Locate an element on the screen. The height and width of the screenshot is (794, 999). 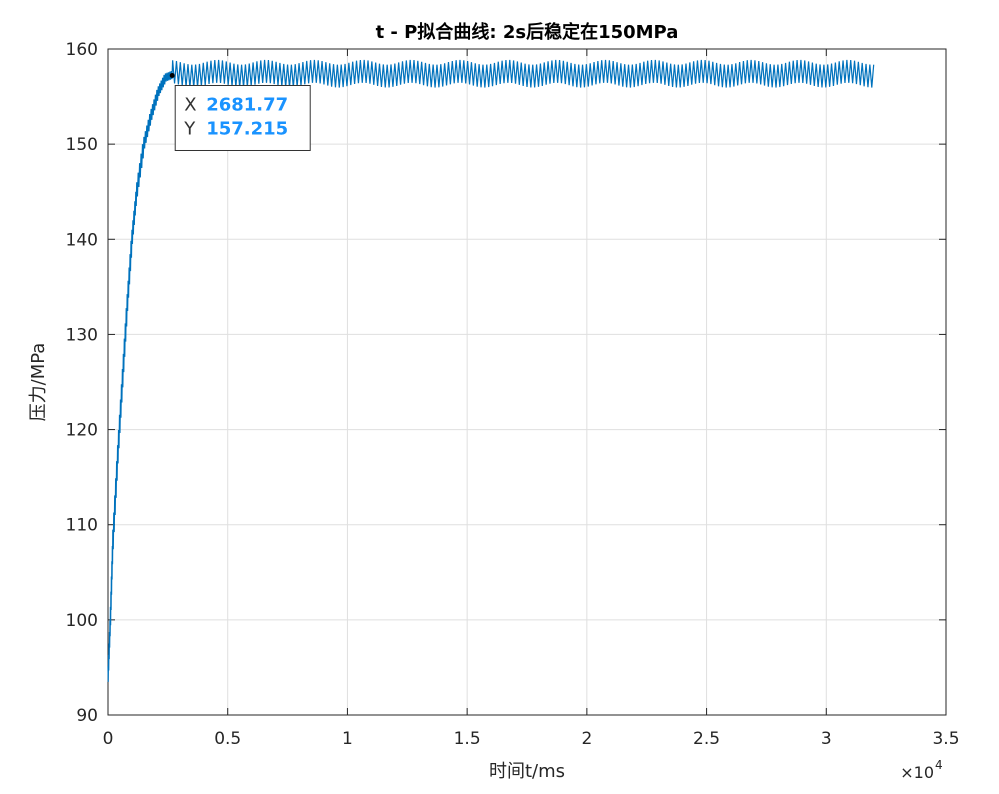
datatip-x-value: 2681.77 is located at coordinates (247, 104).